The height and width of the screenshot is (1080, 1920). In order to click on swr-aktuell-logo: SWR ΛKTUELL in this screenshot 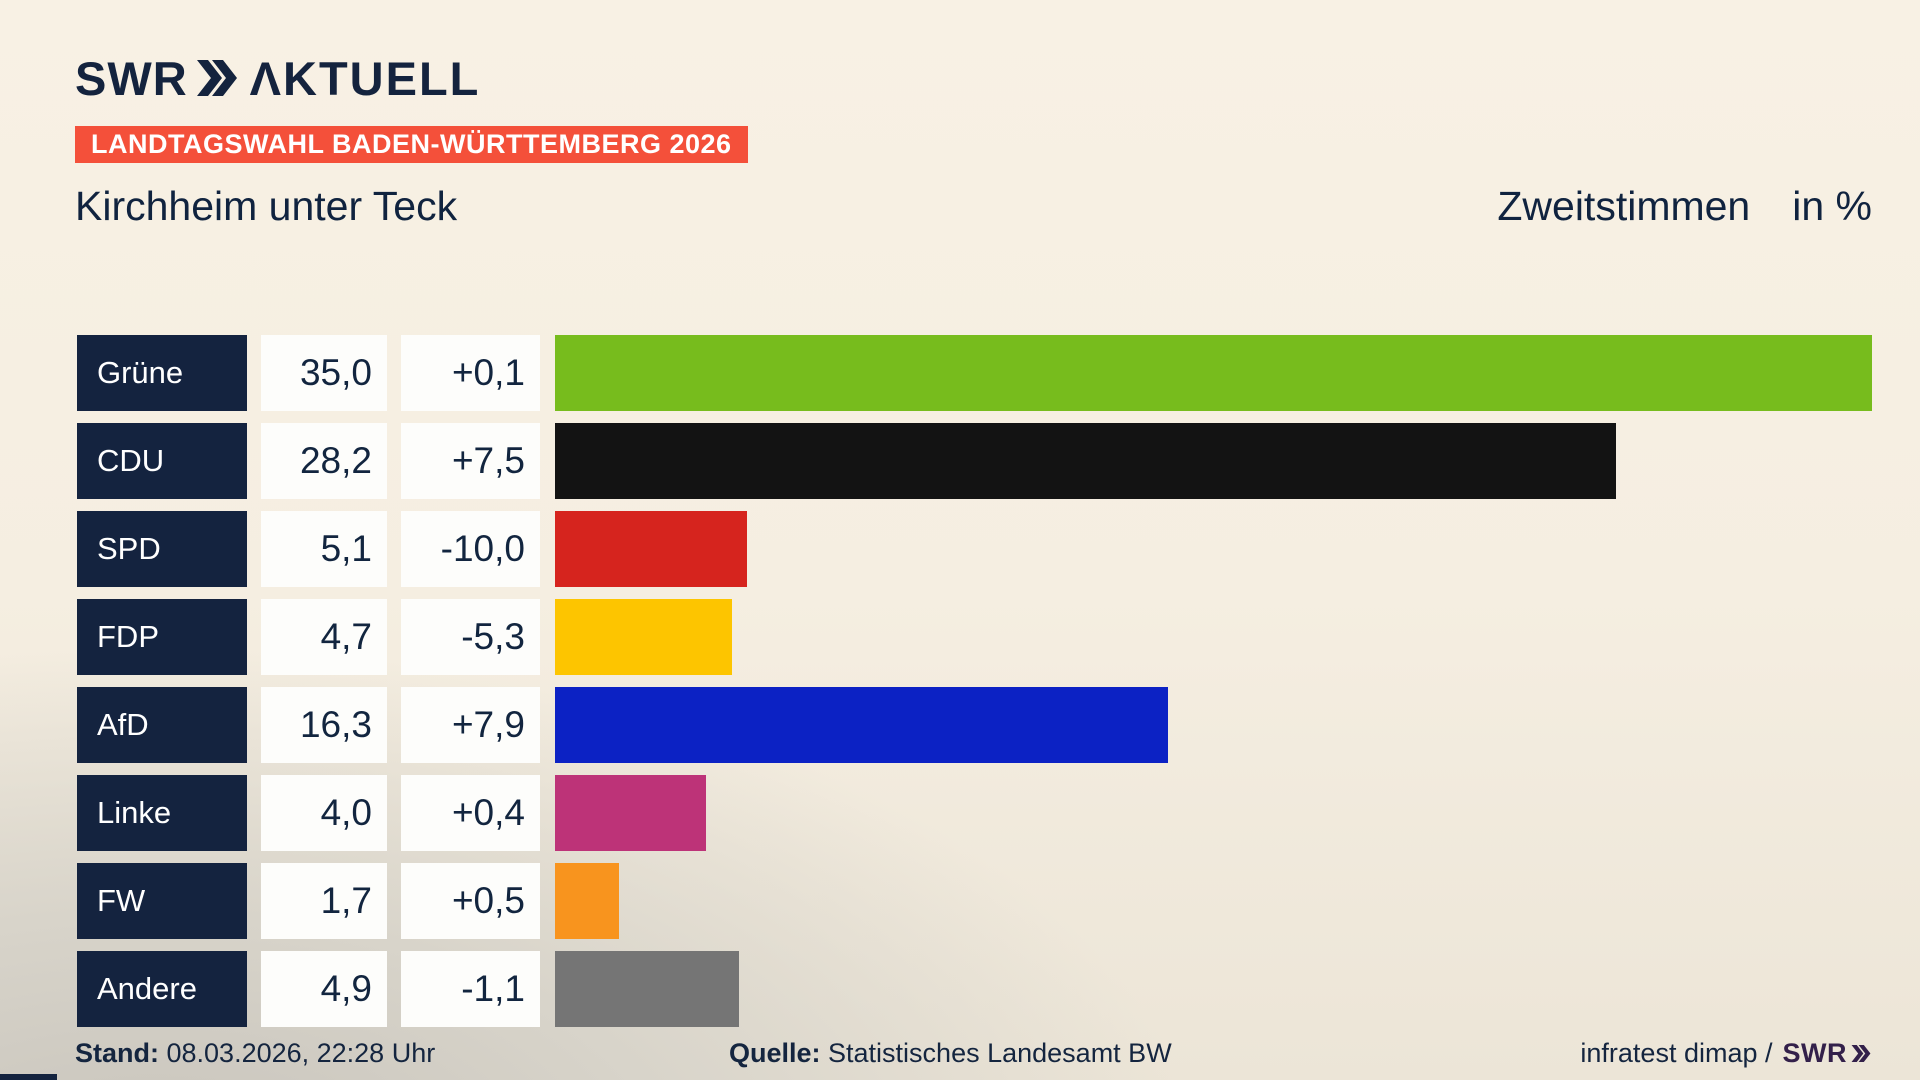, I will do `click(277, 78)`.